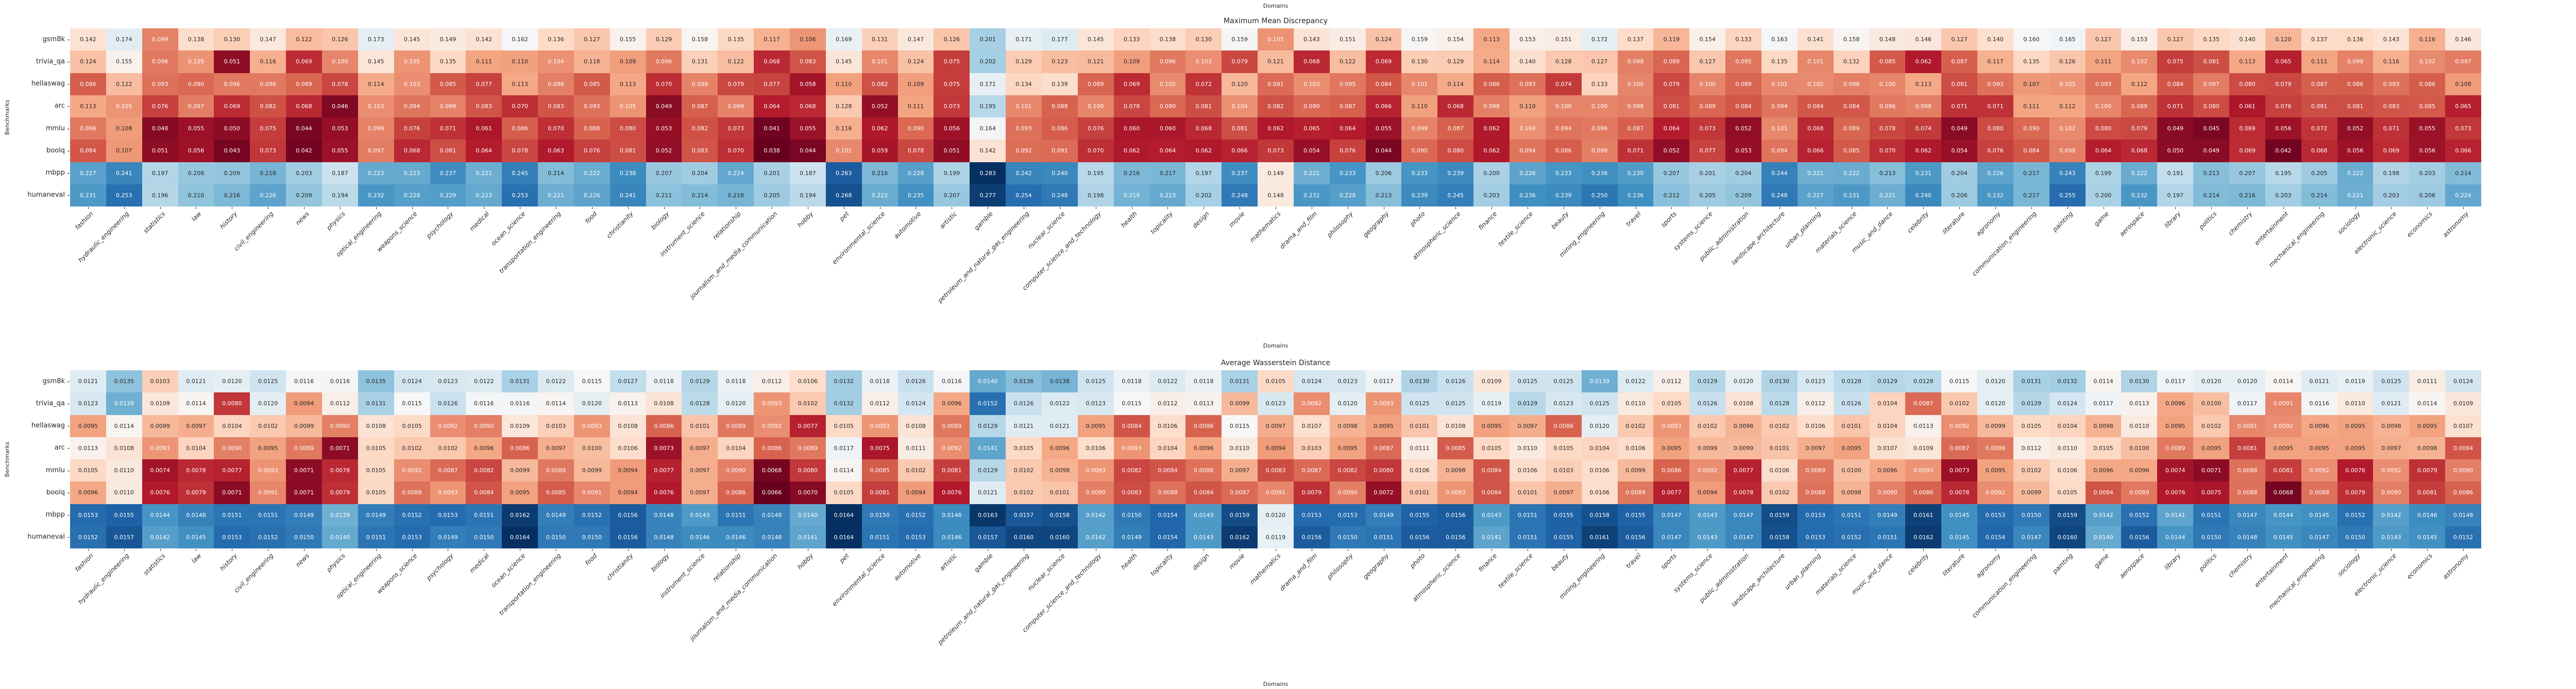  I want to click on heatmap-cell: 0.0115, so click(1131, 403).